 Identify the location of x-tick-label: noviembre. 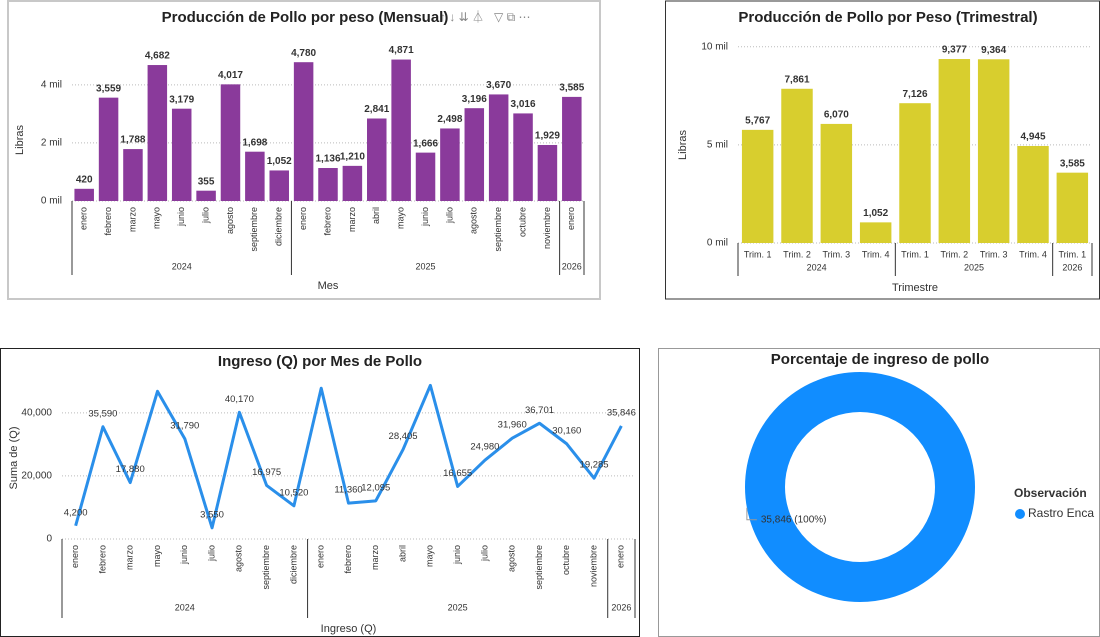
(547, 228).